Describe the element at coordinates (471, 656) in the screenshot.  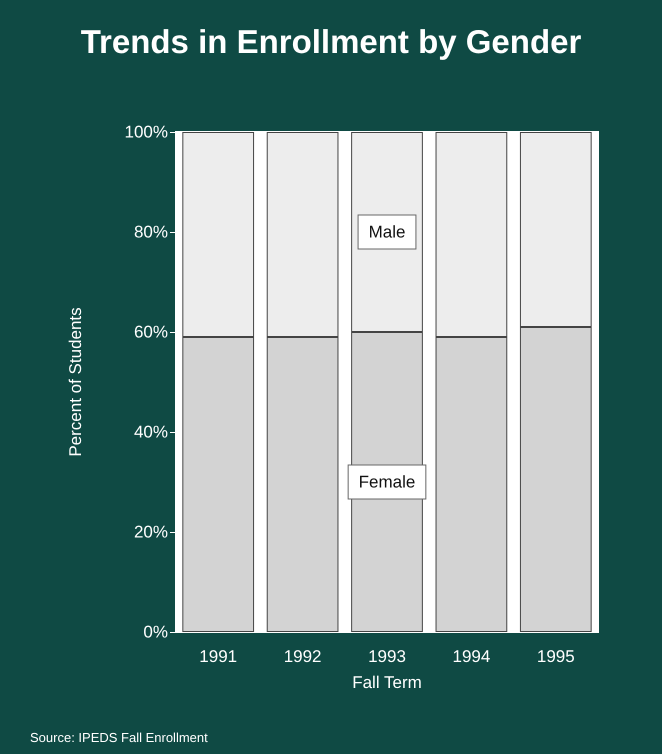
I see `x-tick-label: 1994` at that location.